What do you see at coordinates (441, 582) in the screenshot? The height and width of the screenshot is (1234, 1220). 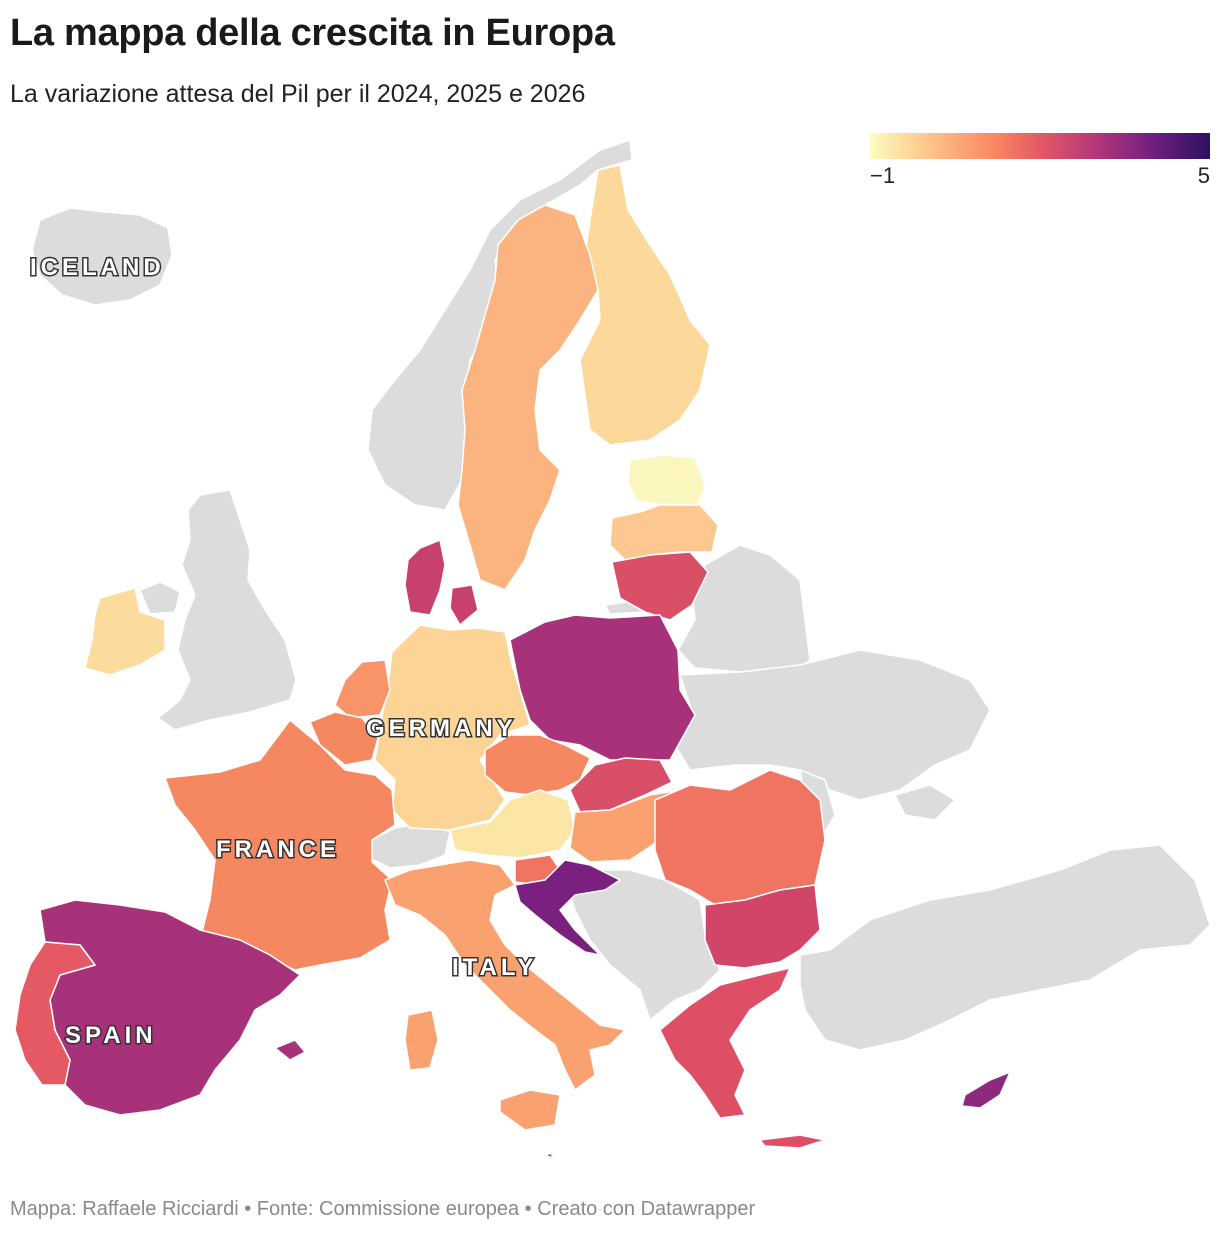 I see `country-denmark` at bounding box center [441, 582].